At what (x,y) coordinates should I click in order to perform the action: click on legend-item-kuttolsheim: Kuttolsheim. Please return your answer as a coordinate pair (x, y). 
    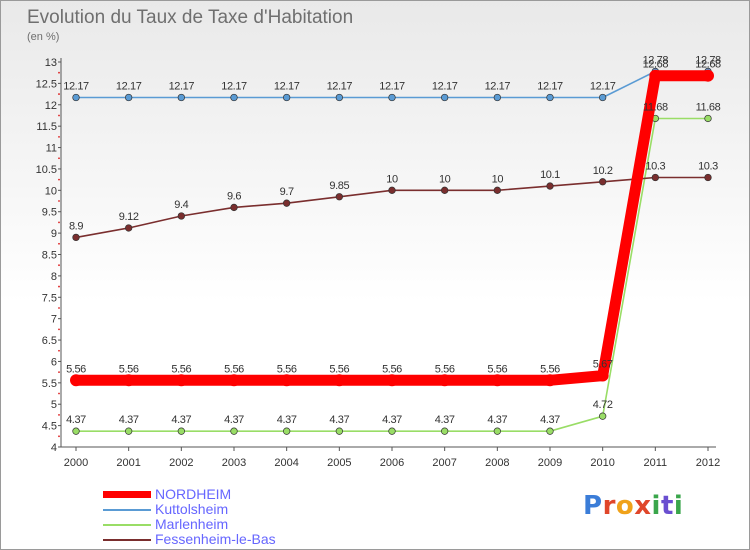
    Looking at the image, I should click on (213, 509).